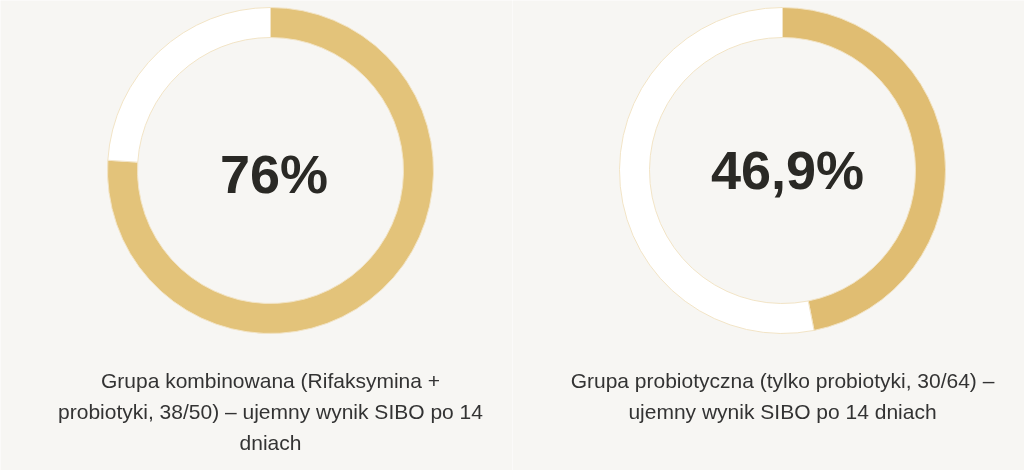 This screenshot has width=1024, height=470. What do you see at coordinates (273, 174) in the screenshot?
I see `data-label: 76%` at bounding box center [273, 174].